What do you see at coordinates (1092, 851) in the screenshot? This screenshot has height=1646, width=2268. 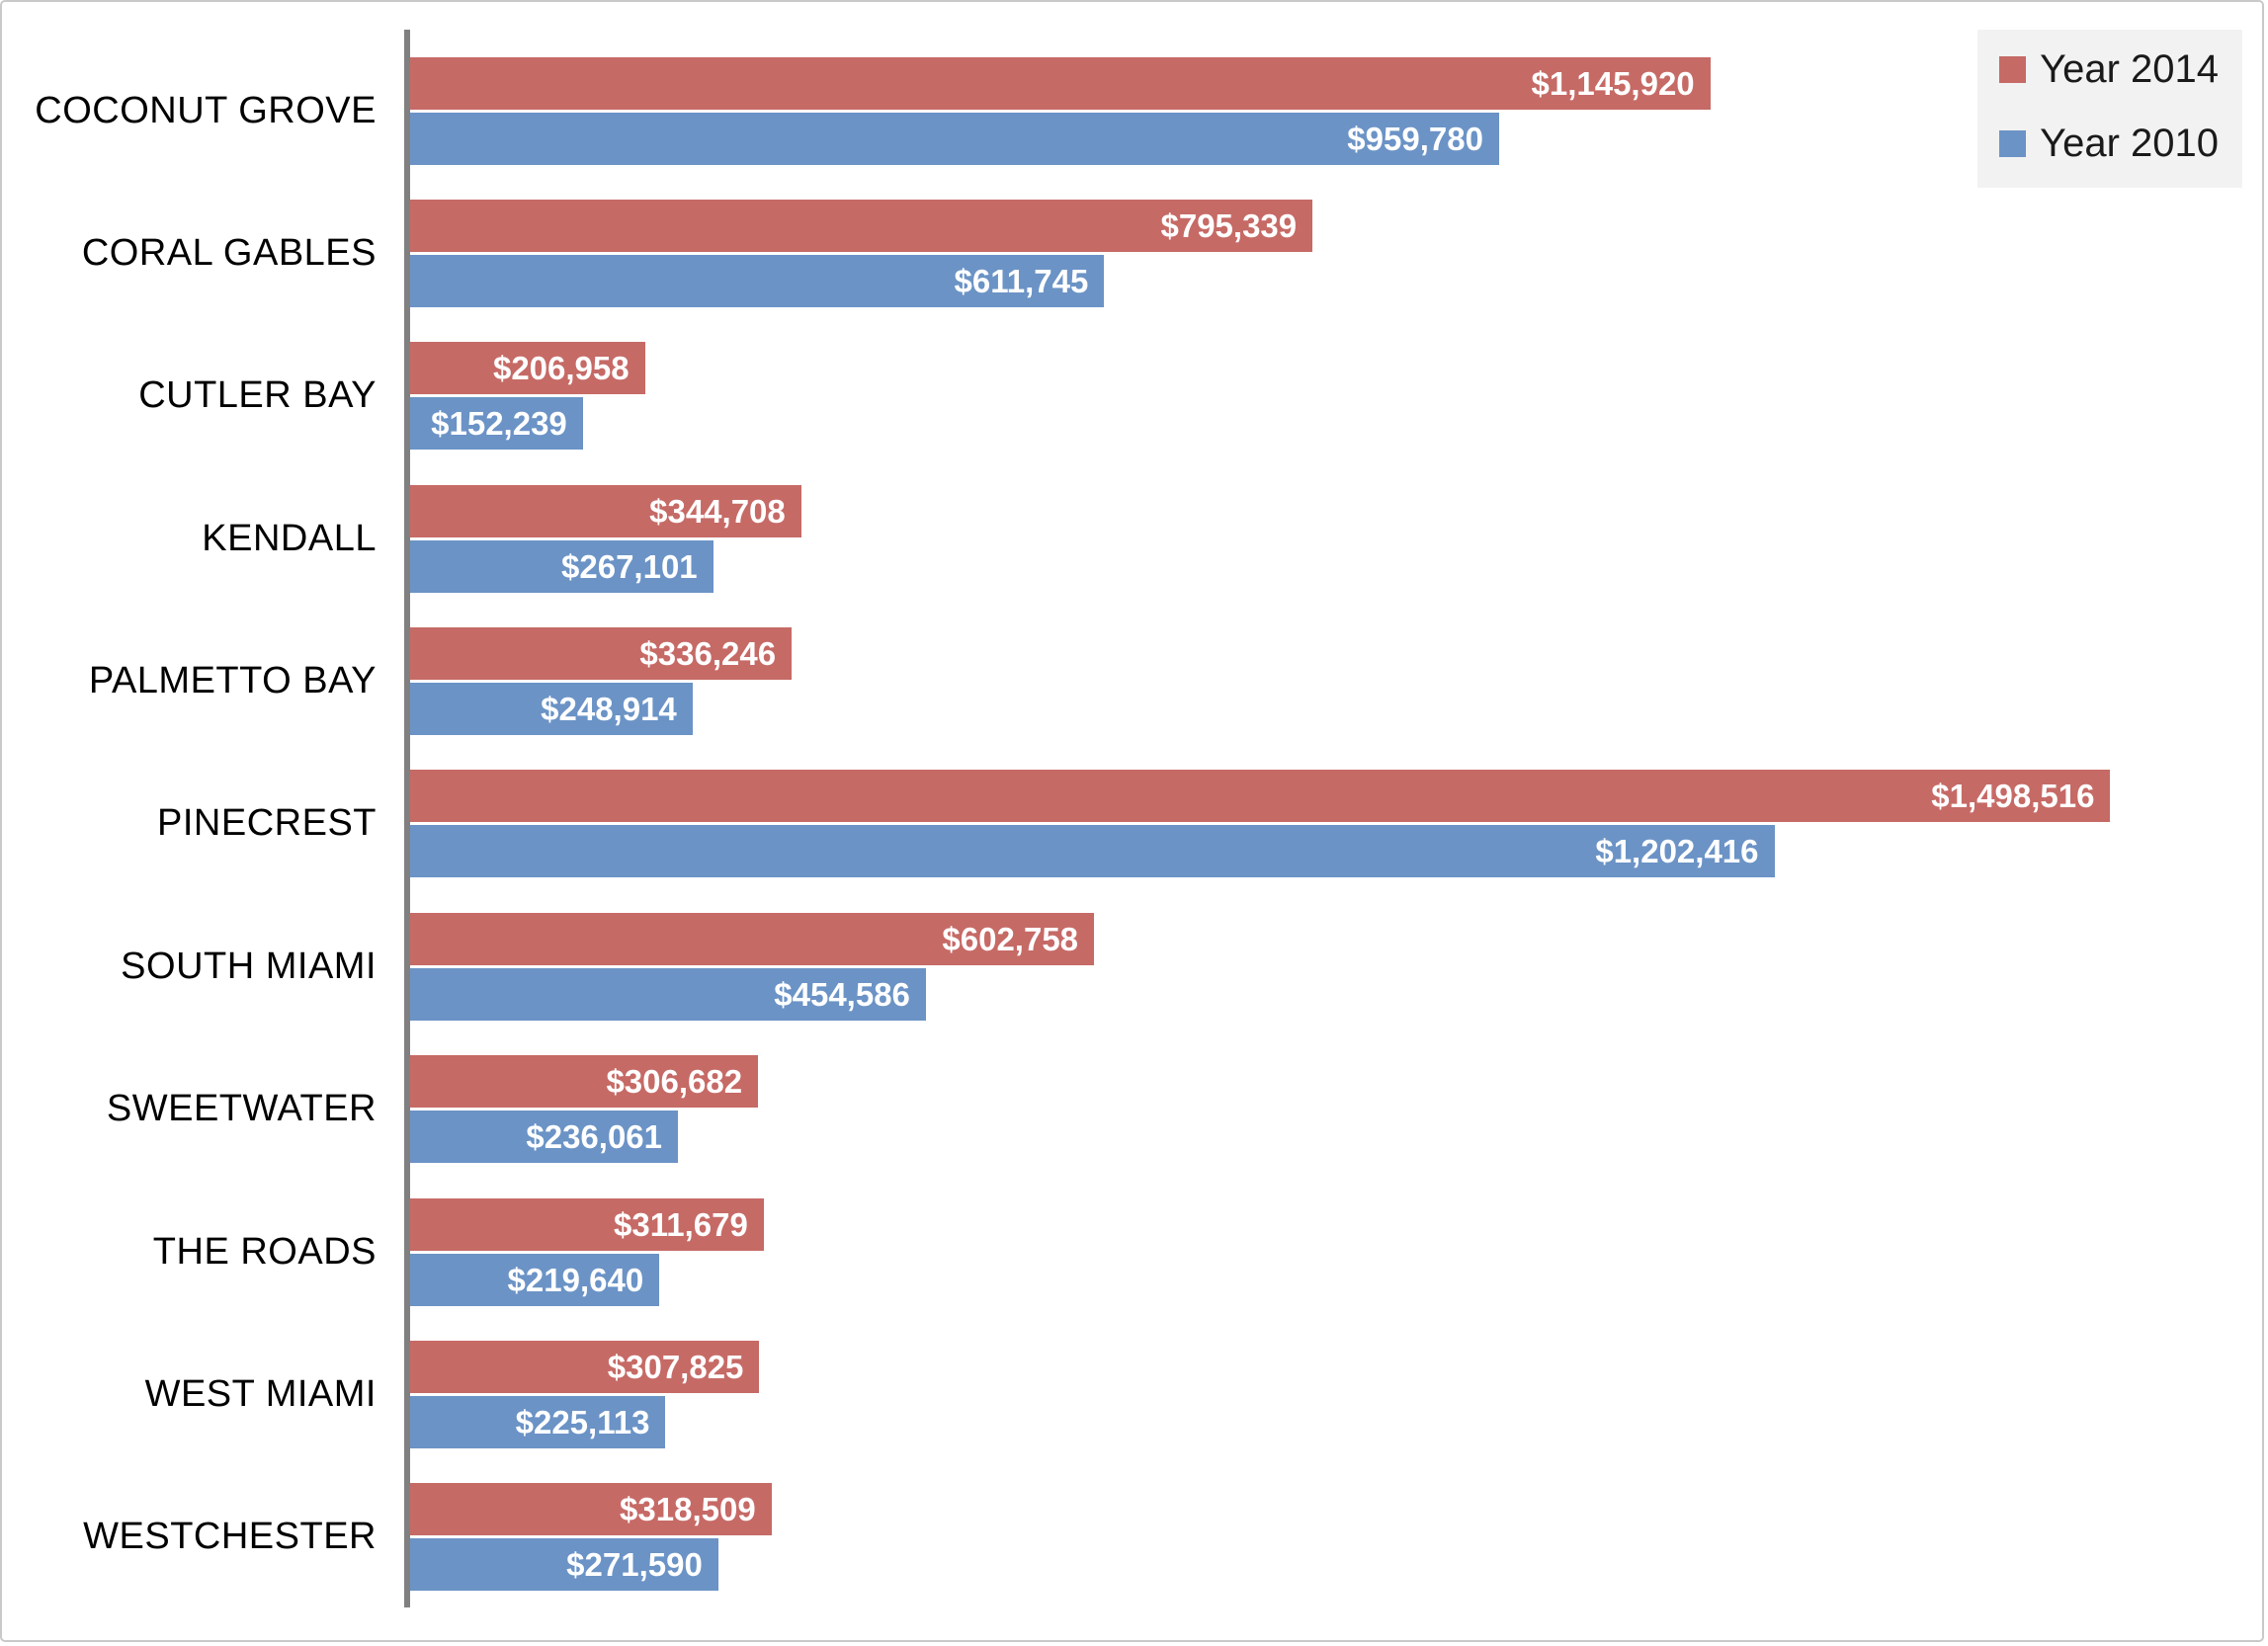 I see `bar-year-2010: $1,202,416` at bounding box center [1092, 851].